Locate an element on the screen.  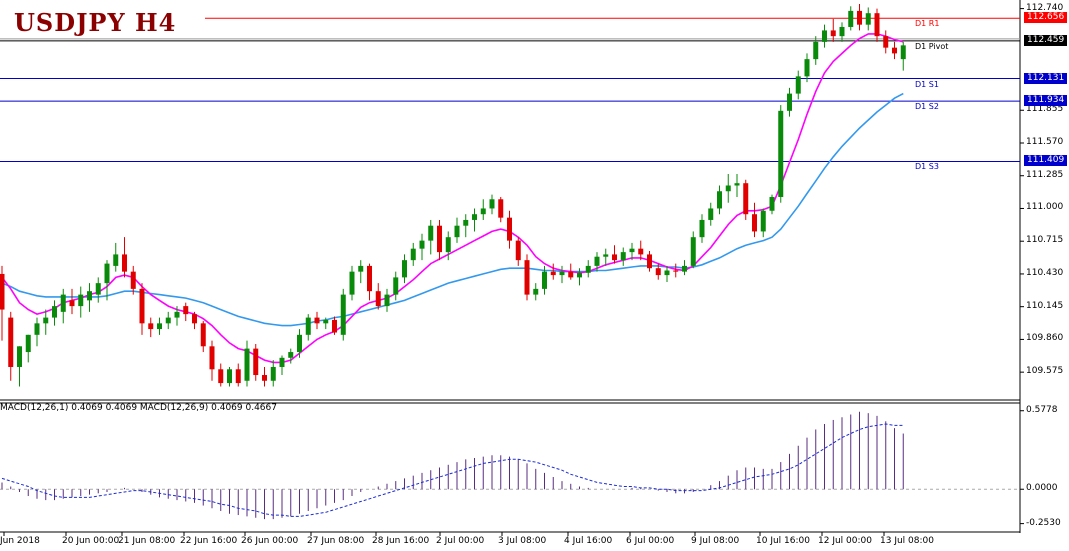
price-tick-label: 110.145 is located at coordinates (1045, 305).